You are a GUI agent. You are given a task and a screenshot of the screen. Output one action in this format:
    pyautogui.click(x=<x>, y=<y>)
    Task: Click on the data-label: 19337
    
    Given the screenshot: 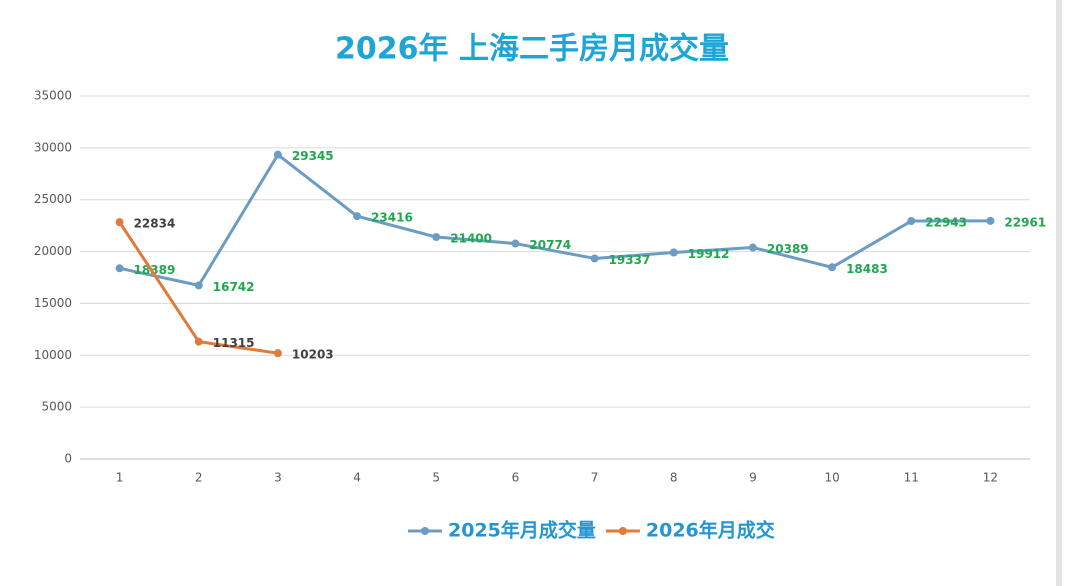 What is the action you would take?
    pyautogui.click(x=630, y=260)
    